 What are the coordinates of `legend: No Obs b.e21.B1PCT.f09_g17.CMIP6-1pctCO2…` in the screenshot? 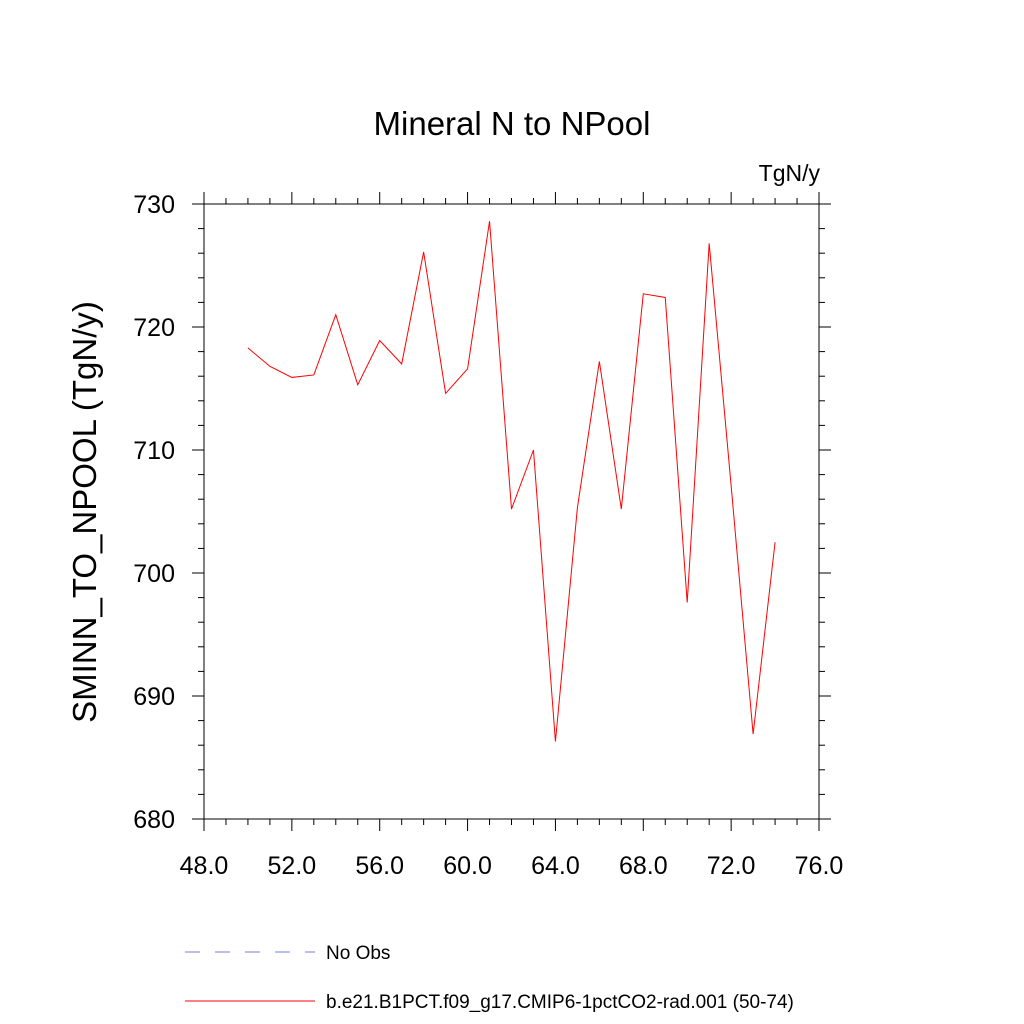 It's located at (489, 978).